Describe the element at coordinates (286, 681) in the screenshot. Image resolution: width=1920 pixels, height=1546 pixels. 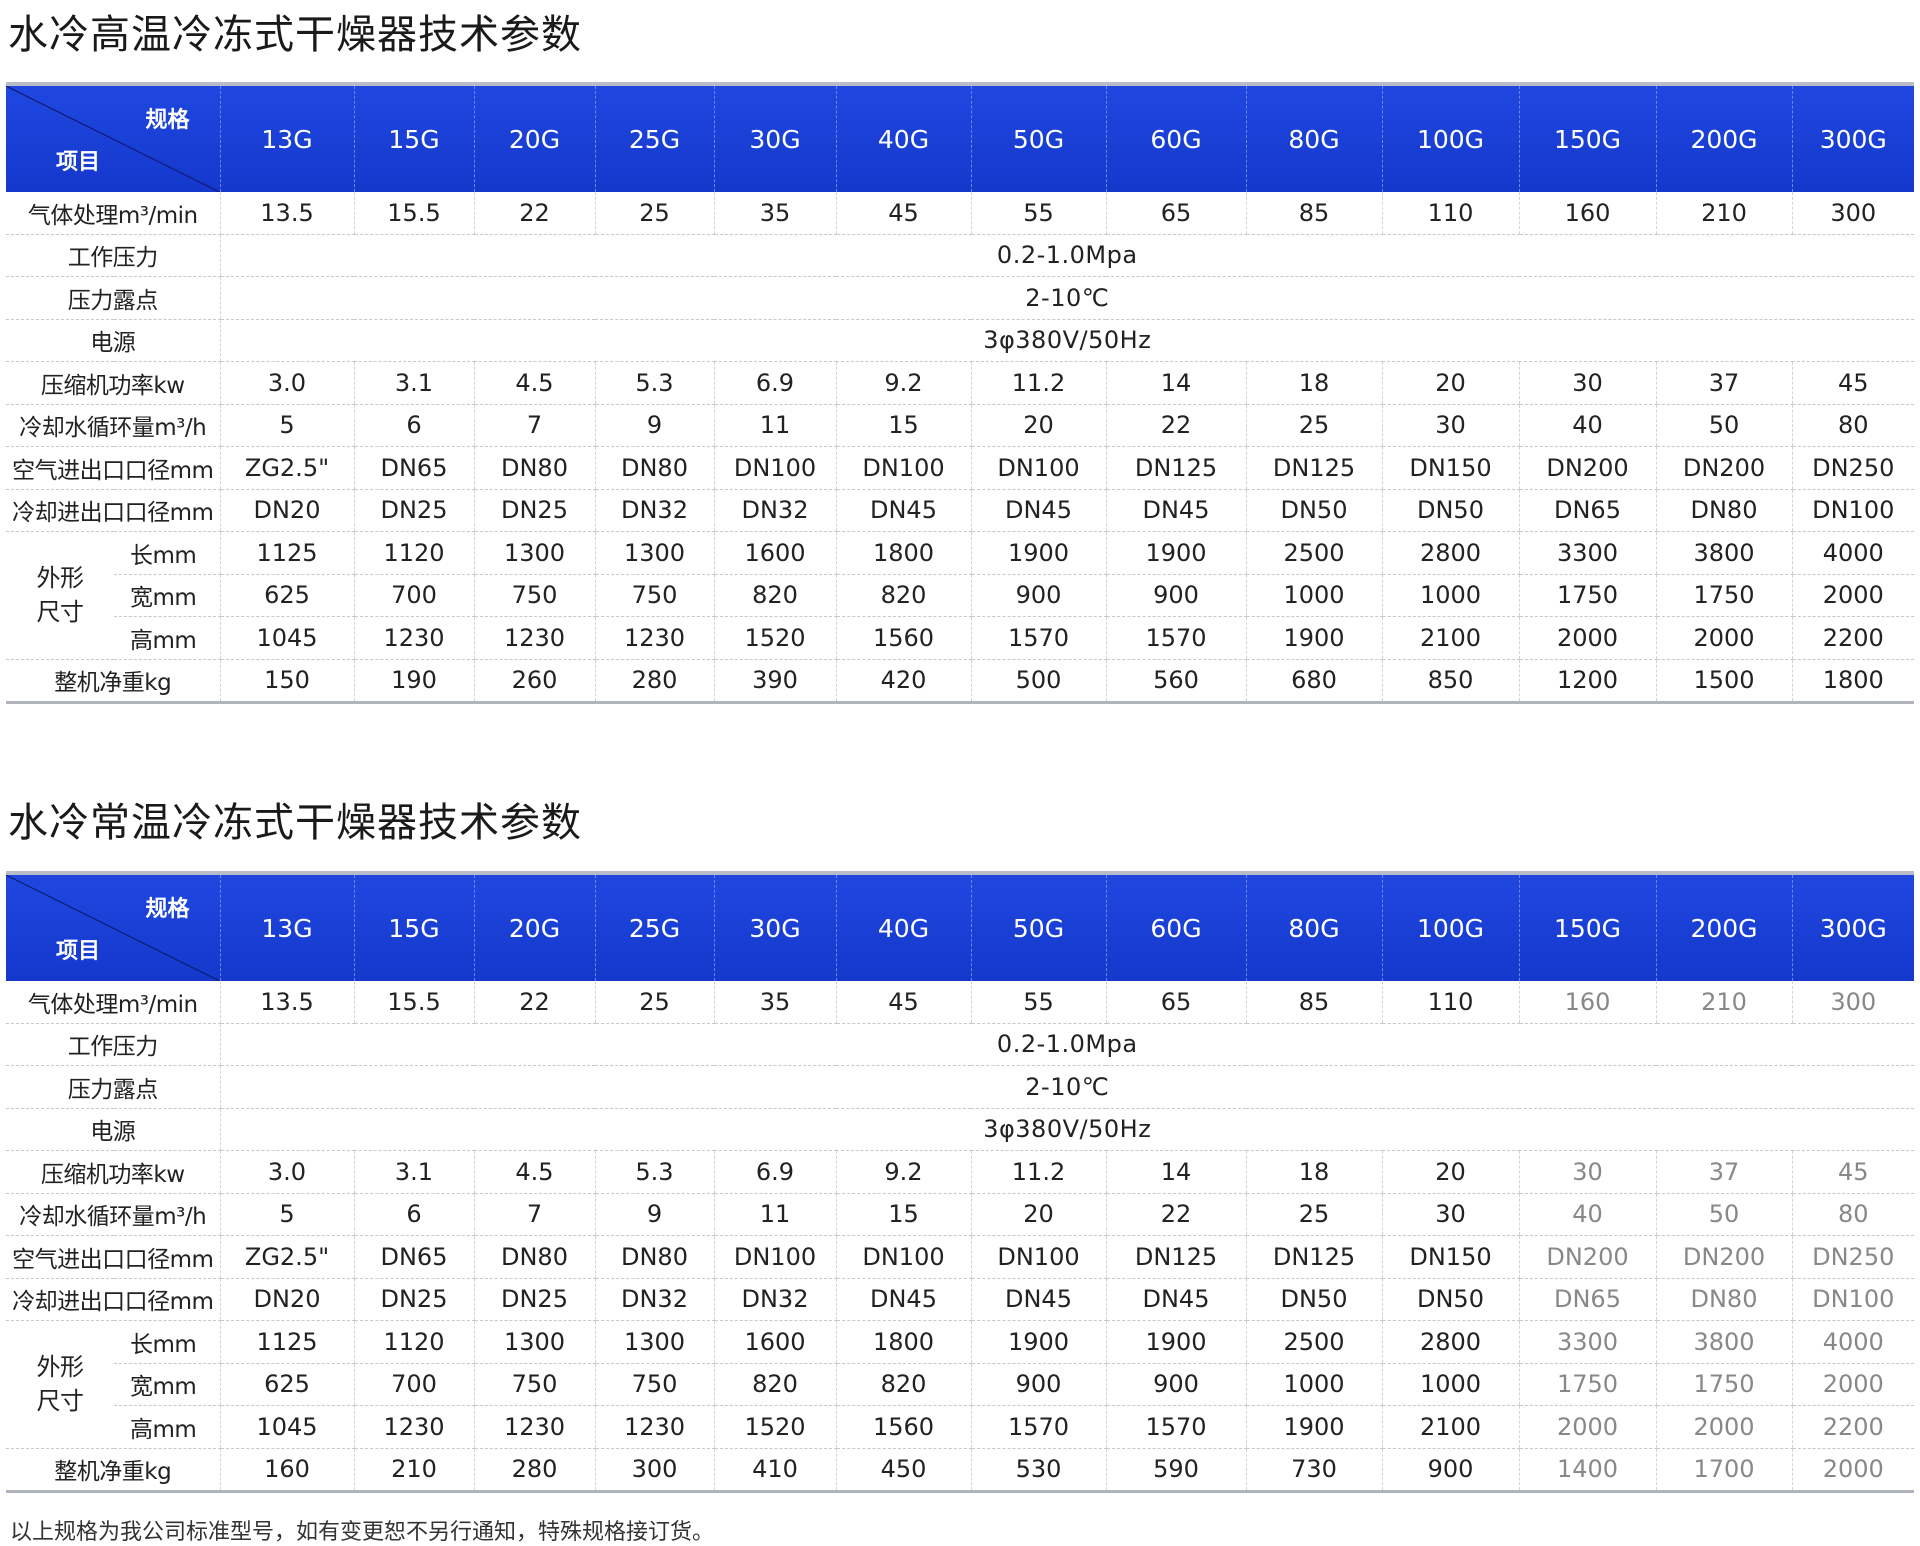
I see `cell-value: 150` at that location.